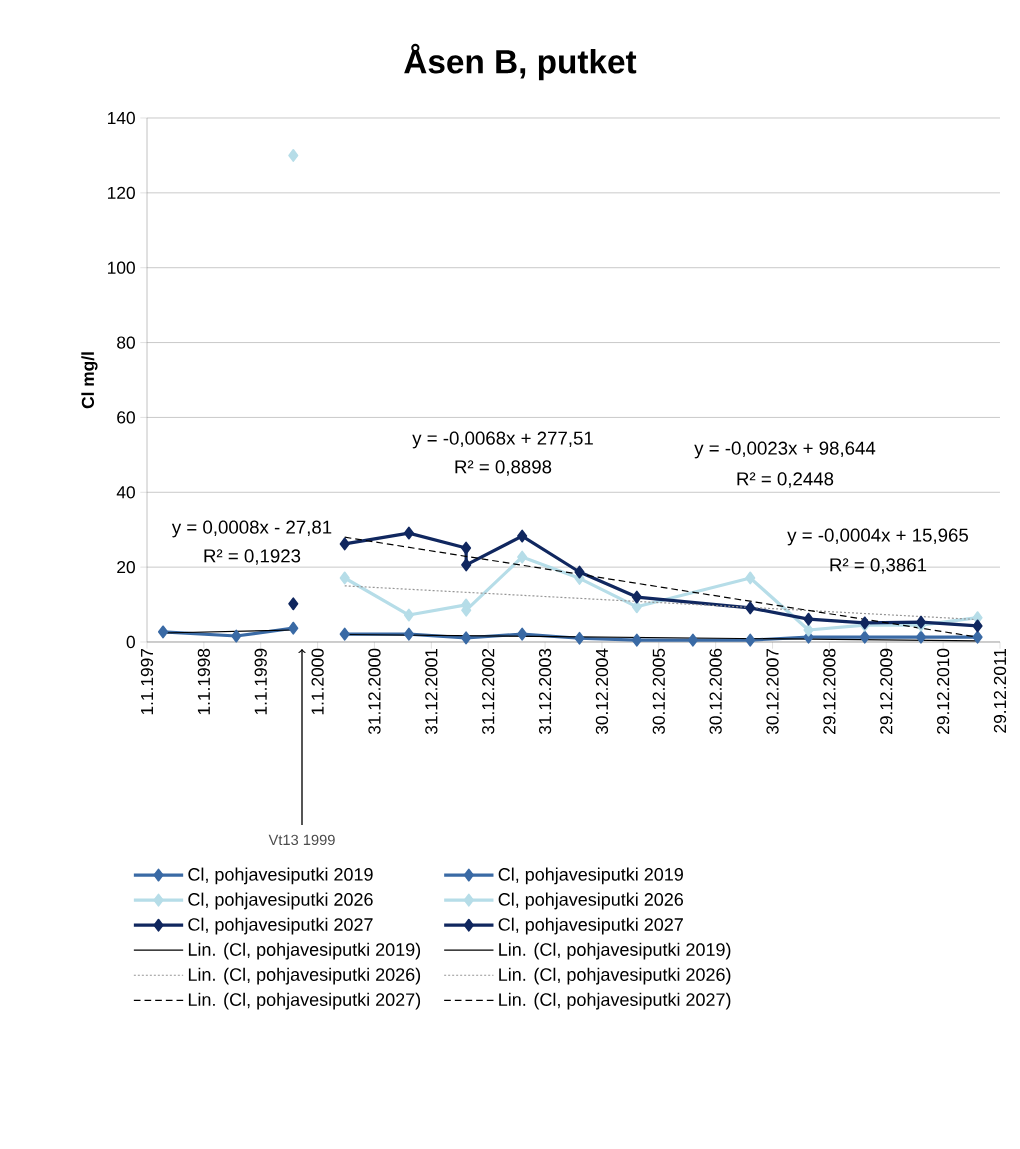 The image size is (1020, 1149). Describe the element at coordinates (602, 691) in the screenshot. I see `x-tick-label: 30.12.2004` at that location.